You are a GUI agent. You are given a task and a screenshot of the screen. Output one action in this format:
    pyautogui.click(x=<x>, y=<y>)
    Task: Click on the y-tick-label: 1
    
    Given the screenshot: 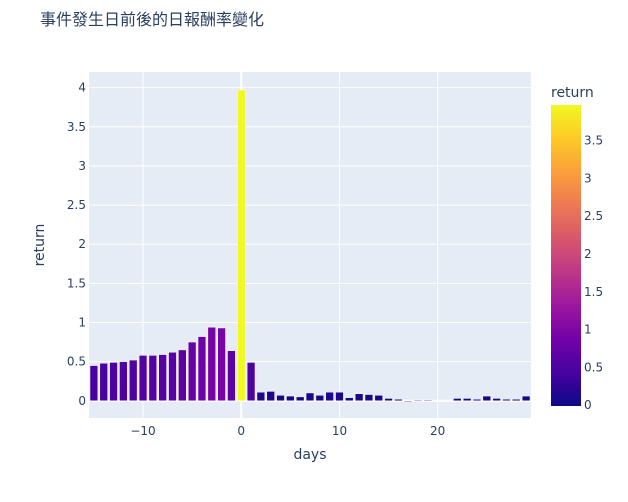 What is the action you would take?
    pyautogui.click(x=82, y=322)
    